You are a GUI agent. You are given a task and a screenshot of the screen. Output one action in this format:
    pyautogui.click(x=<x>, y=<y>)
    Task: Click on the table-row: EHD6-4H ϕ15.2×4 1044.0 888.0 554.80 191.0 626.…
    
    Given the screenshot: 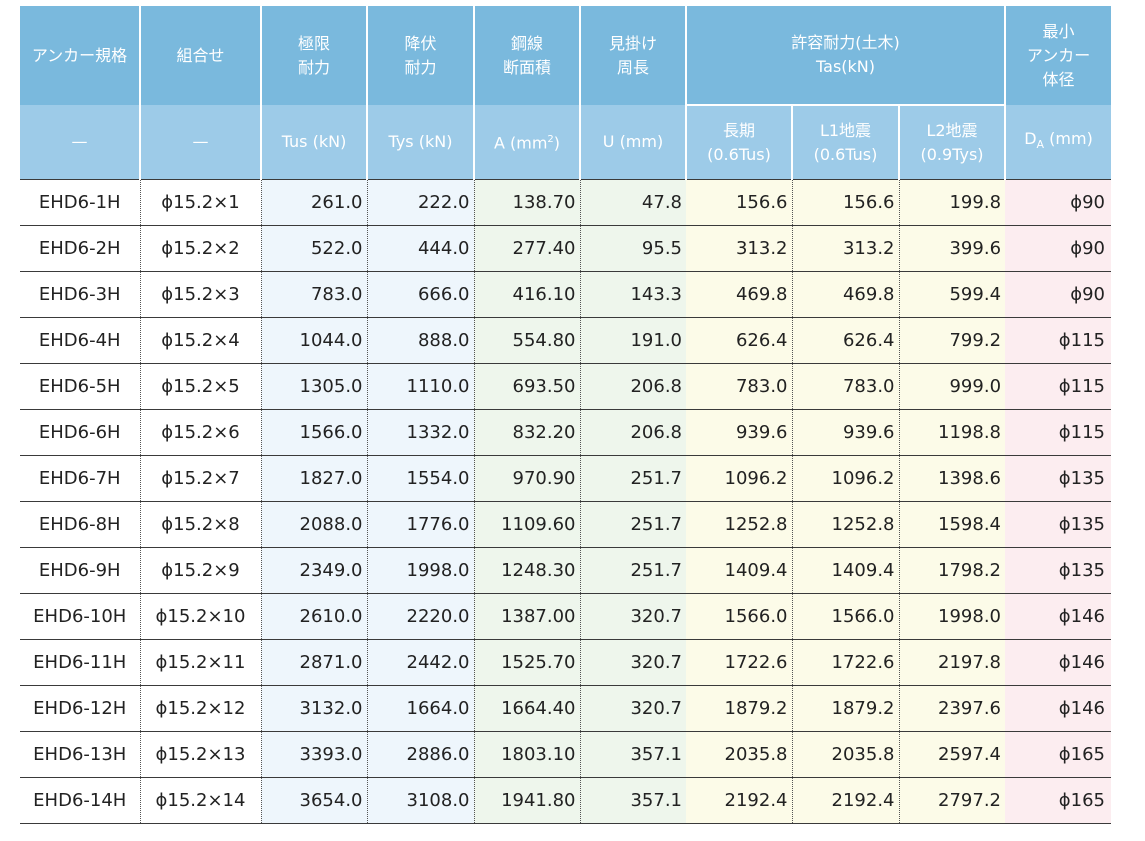 What is the action you would take?
    pyautogui.click(x=566, y=340)
    